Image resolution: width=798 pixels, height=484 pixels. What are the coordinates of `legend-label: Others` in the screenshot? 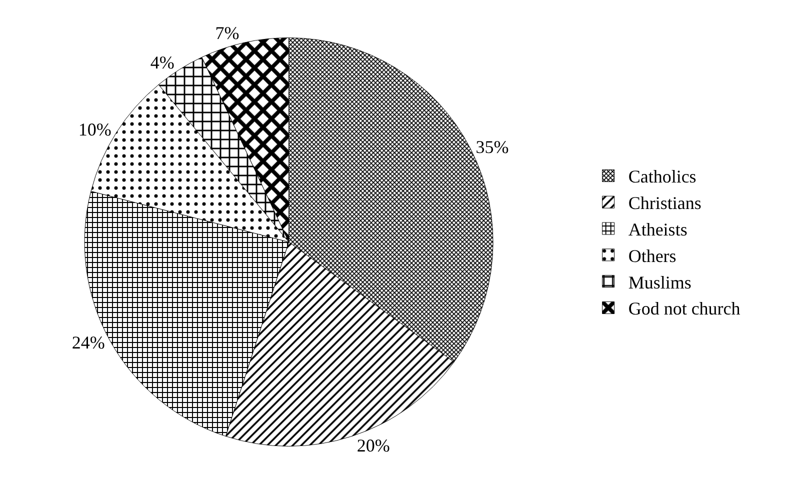 It's located at (652, 256).